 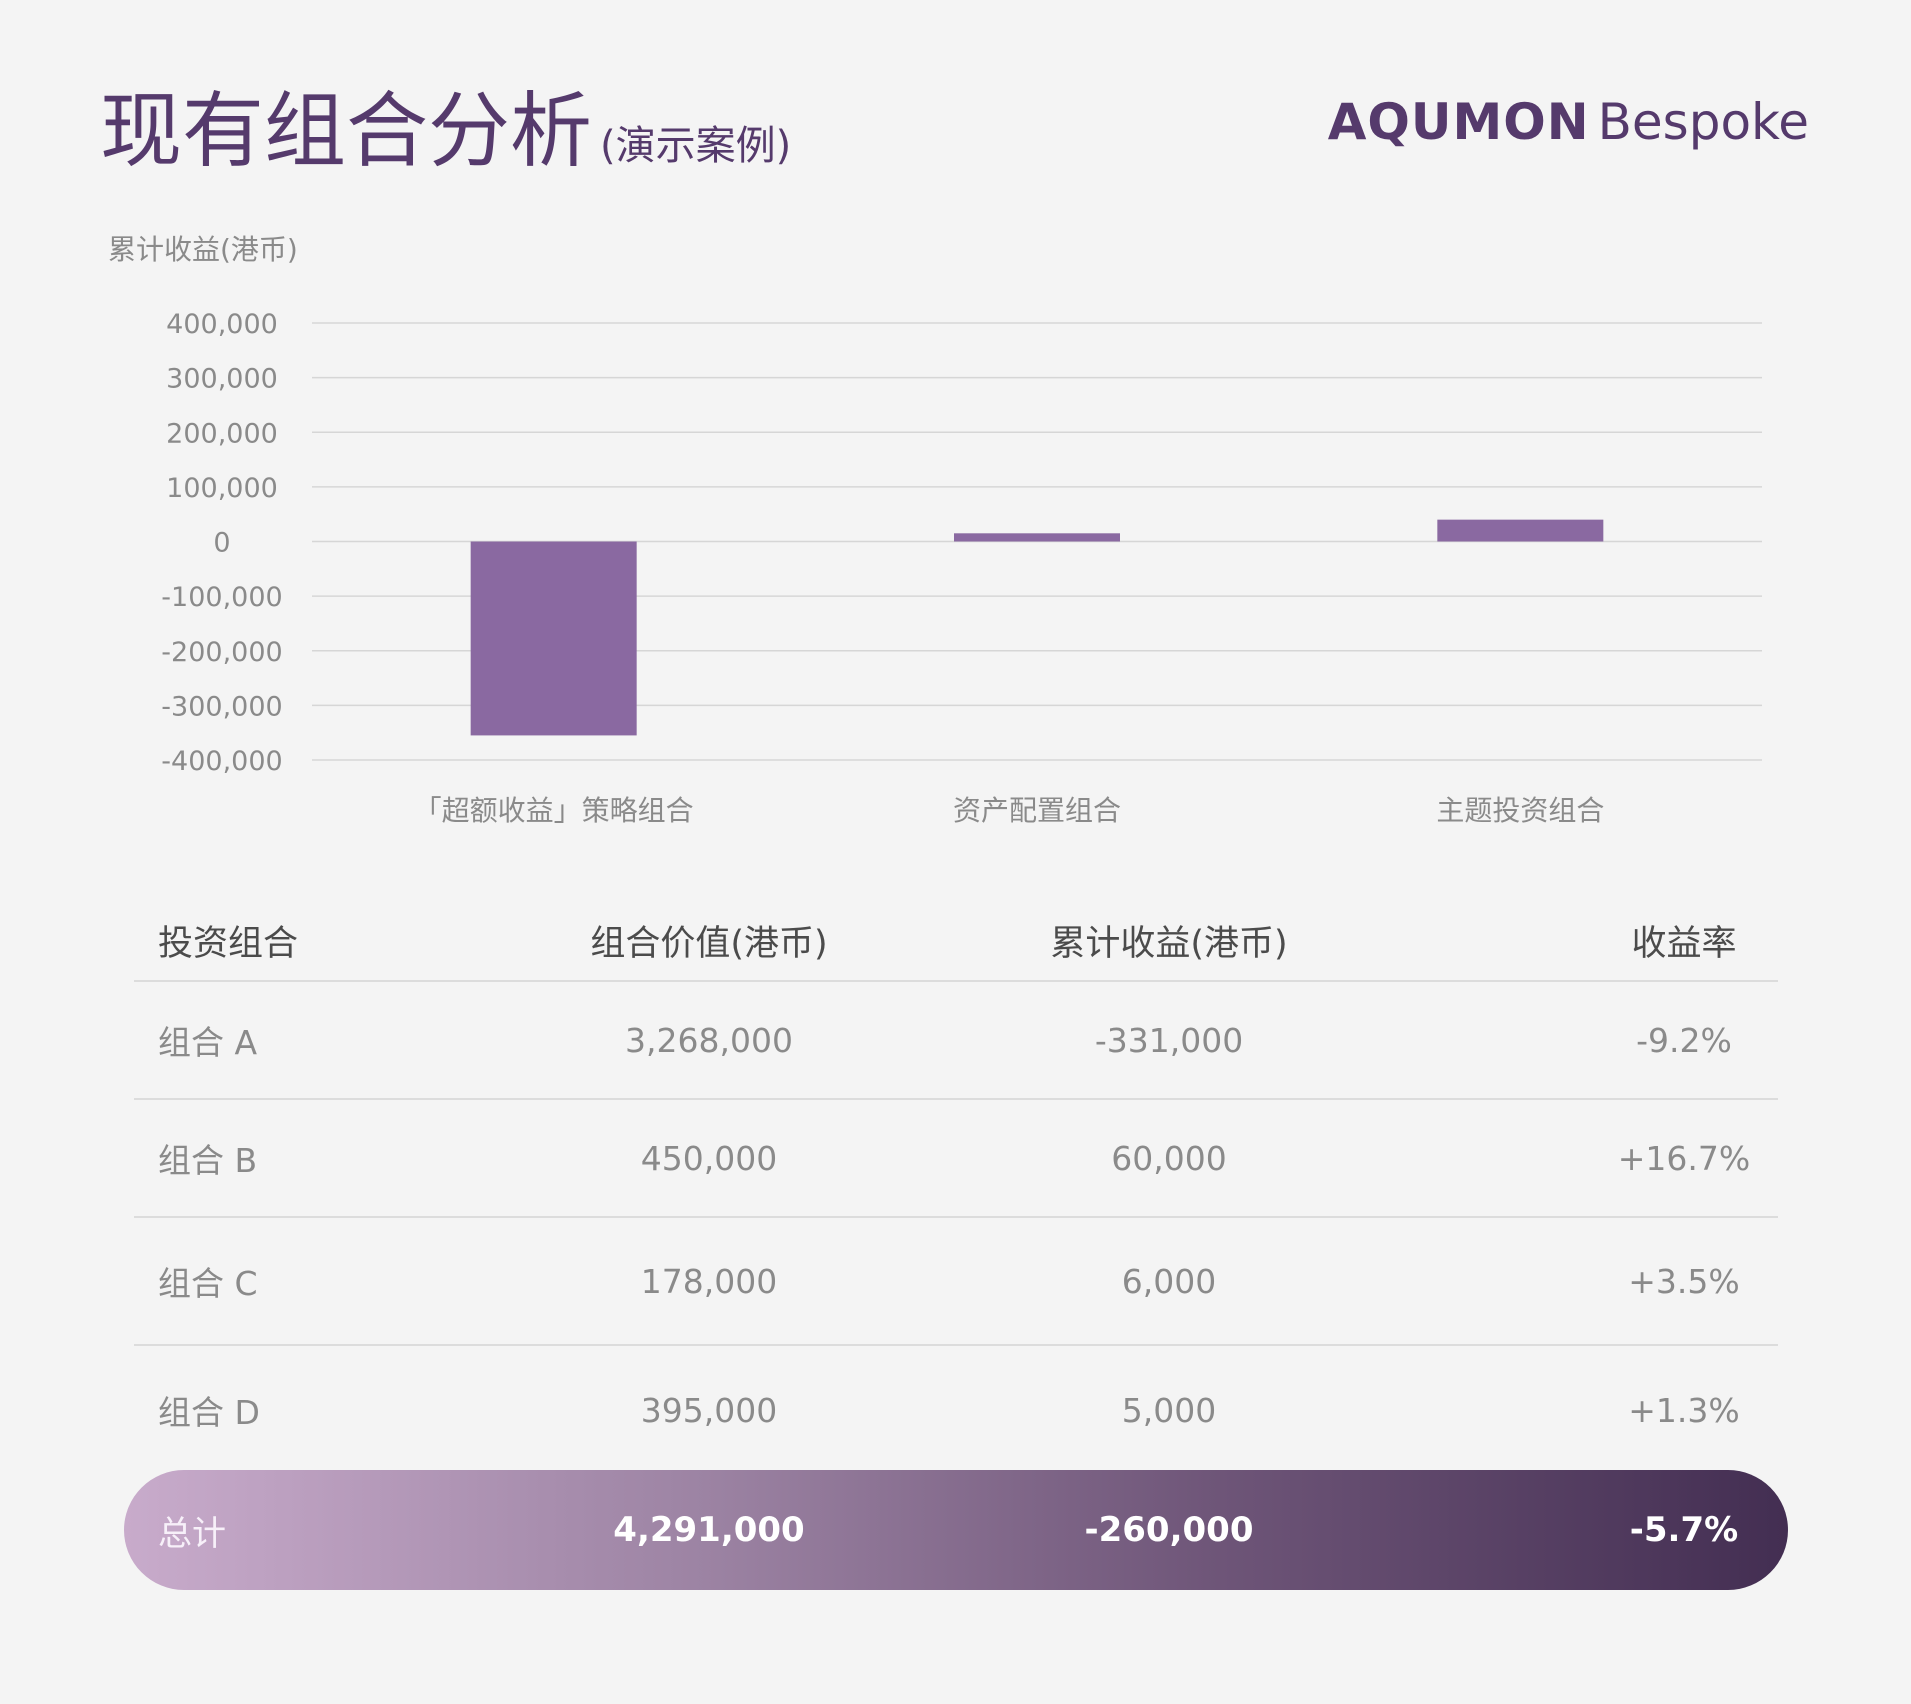 What do you see at coordinates (696, 146) in the screenshot?
I see `page-subtitle: (演示案例)` at bounding box center [696, 146].